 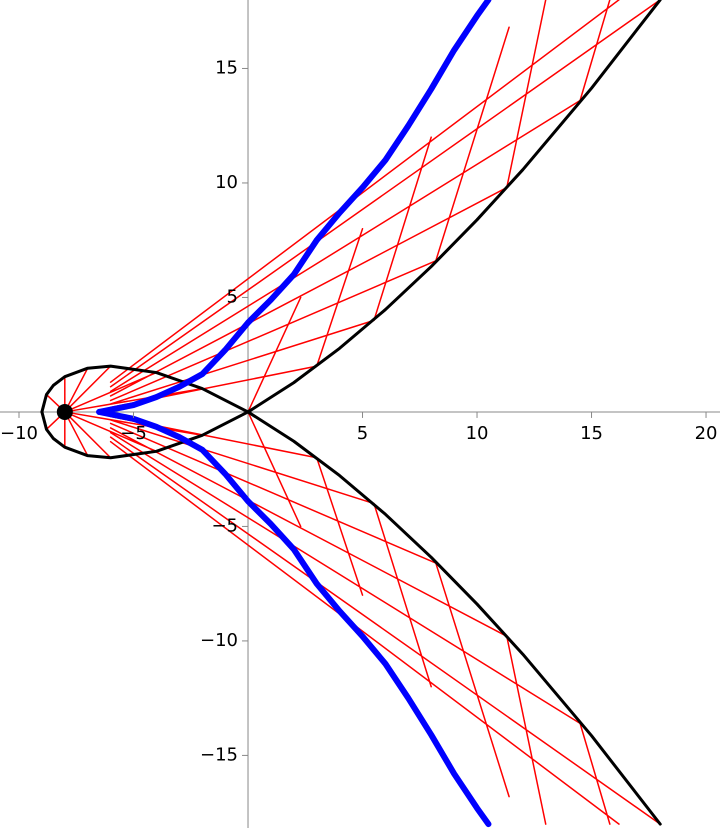 What do you see at coordinates (232, 296) in the screenshot?
I see `y-tick-label: 5` at bounding box center [232, 296].